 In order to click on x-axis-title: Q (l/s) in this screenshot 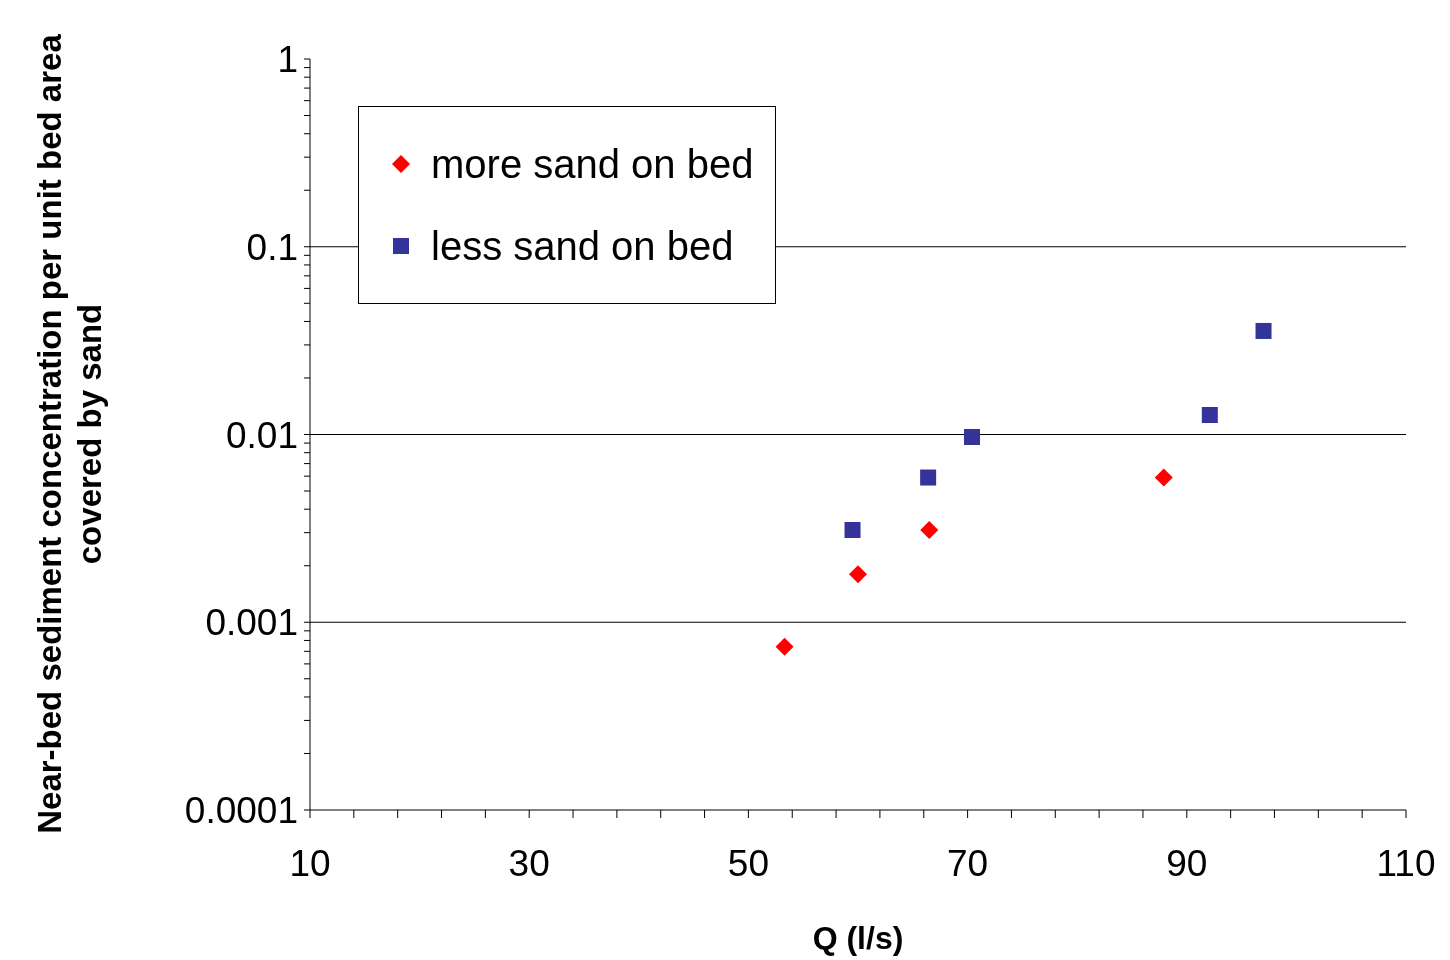, I will do `click(858, 938)`.